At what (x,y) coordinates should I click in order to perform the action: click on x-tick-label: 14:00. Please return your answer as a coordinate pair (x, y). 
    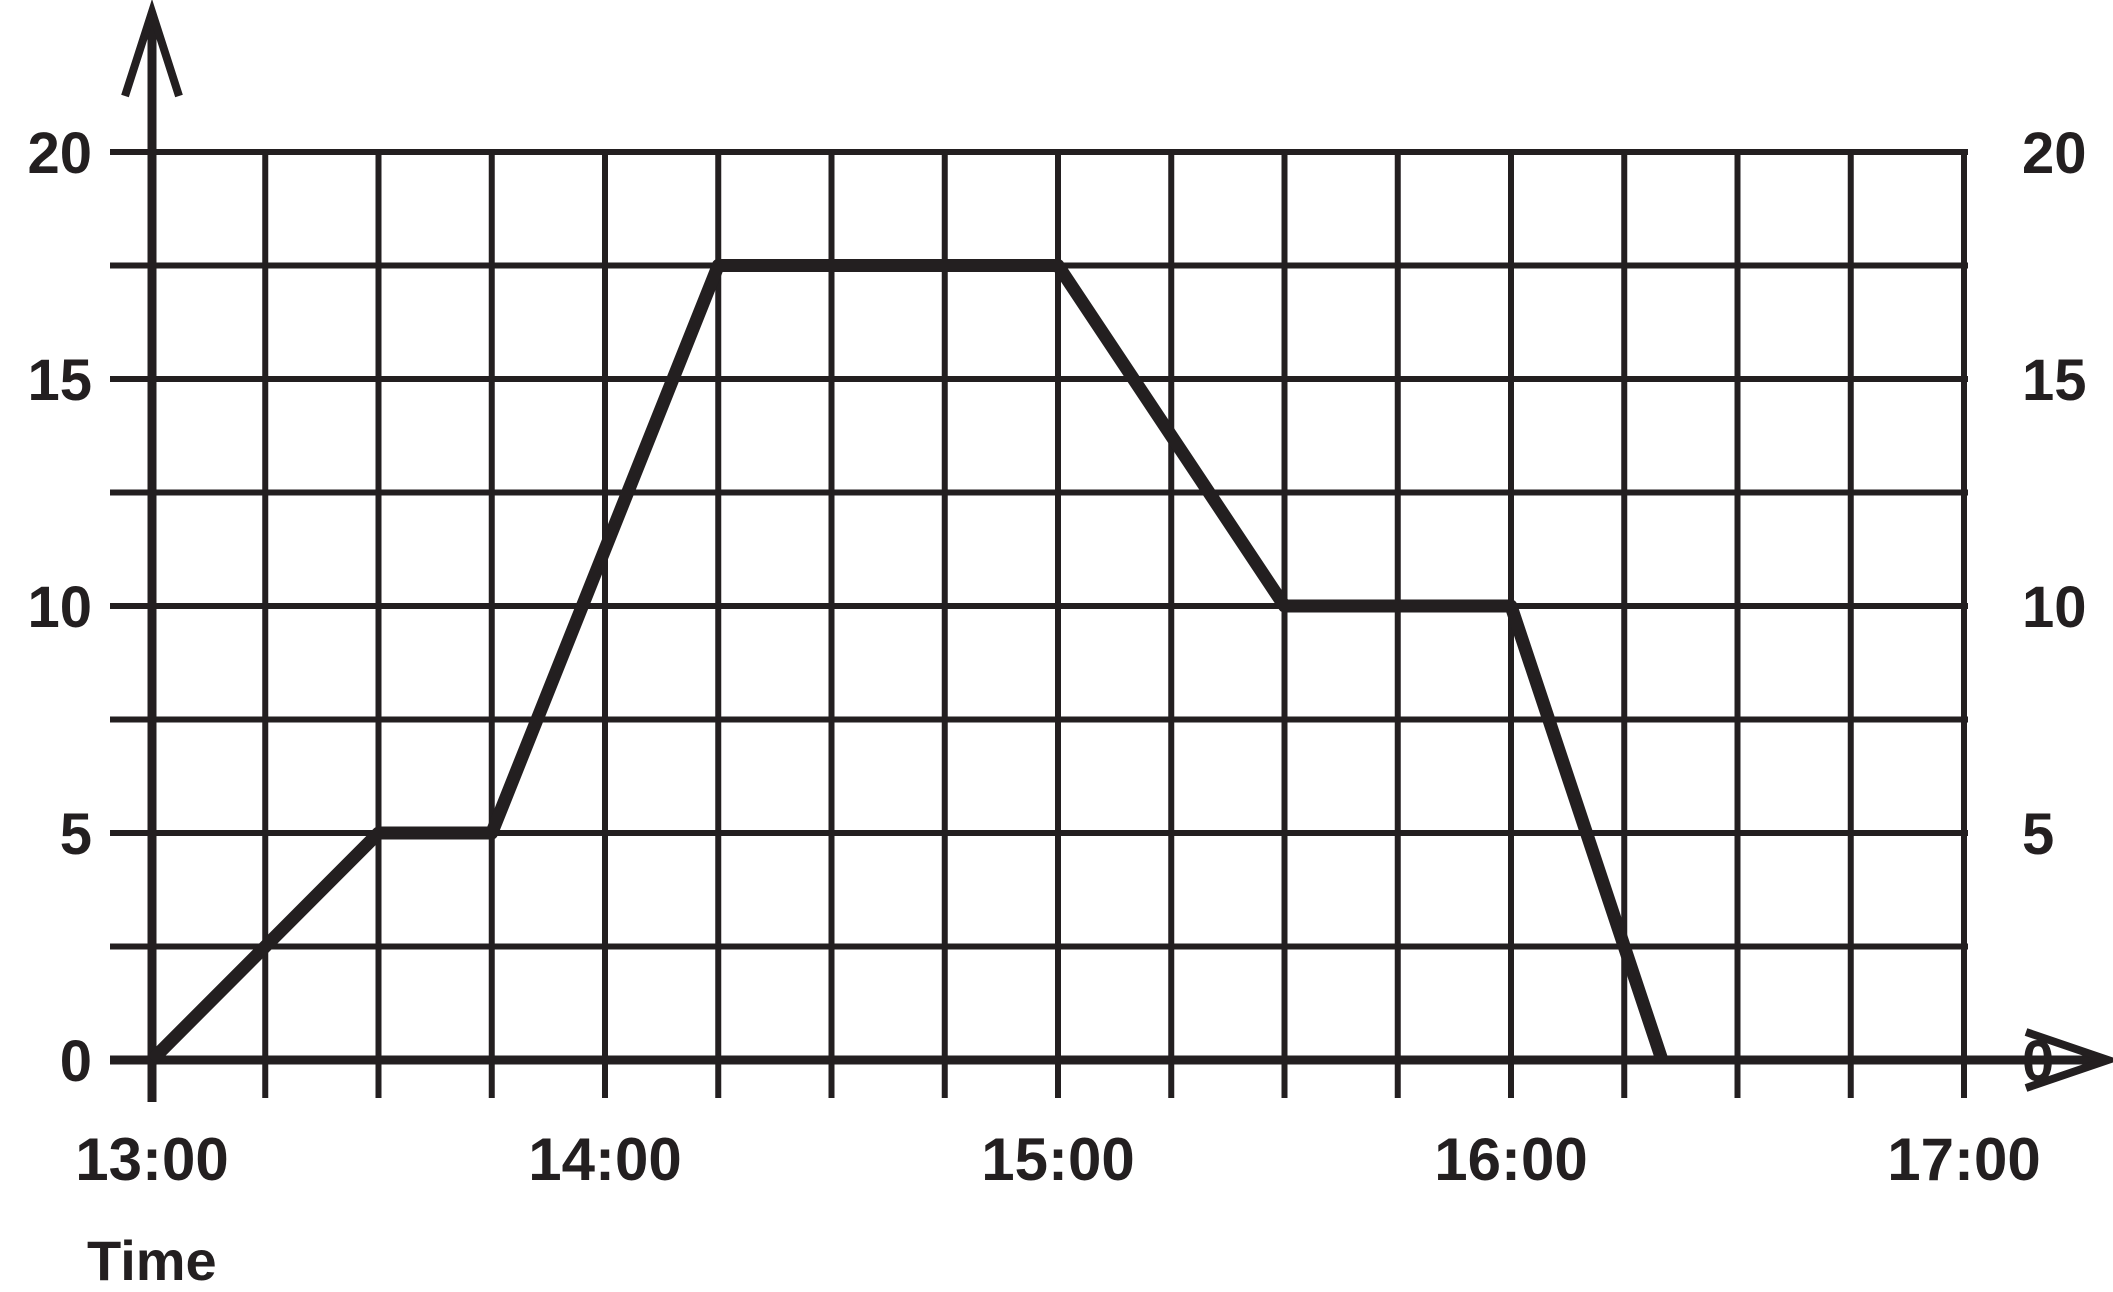
    Looking at the image, I should click on (604, 1159).